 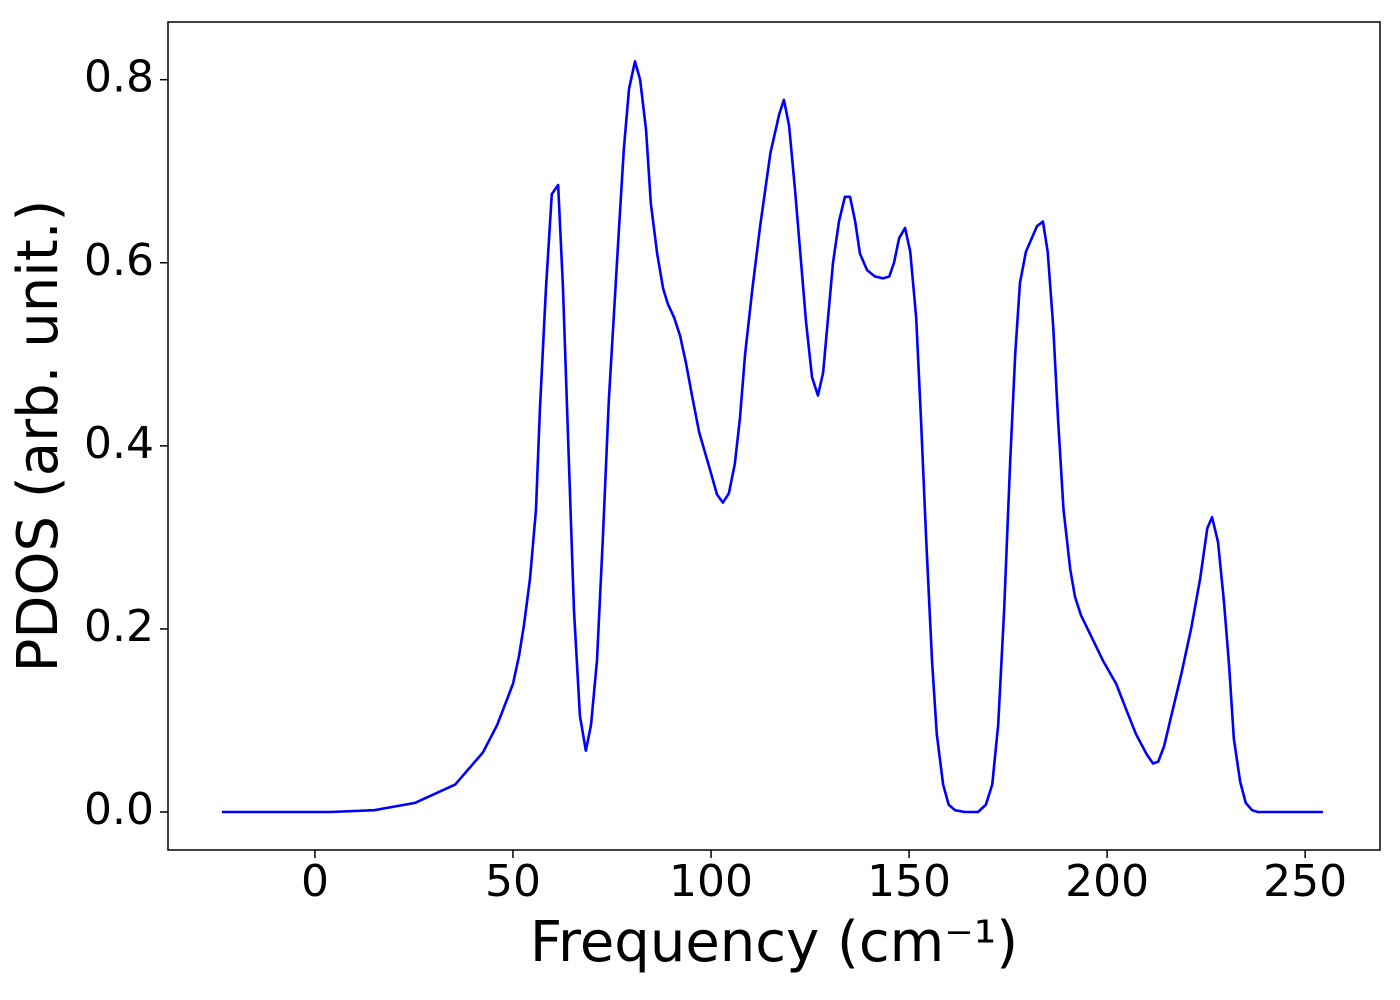 I want to click on y-tick-label: 0.8, so click(x=119, y=77).